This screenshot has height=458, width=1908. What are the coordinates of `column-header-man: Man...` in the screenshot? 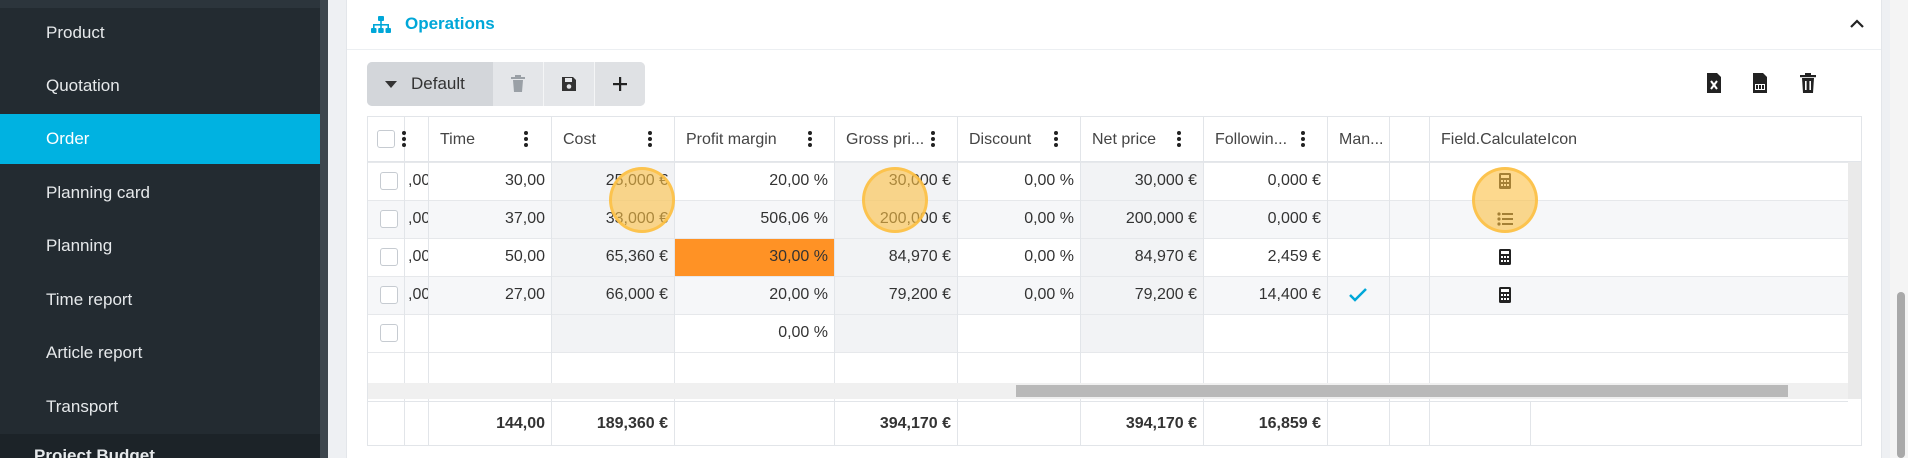 It's located at (1361, 139).